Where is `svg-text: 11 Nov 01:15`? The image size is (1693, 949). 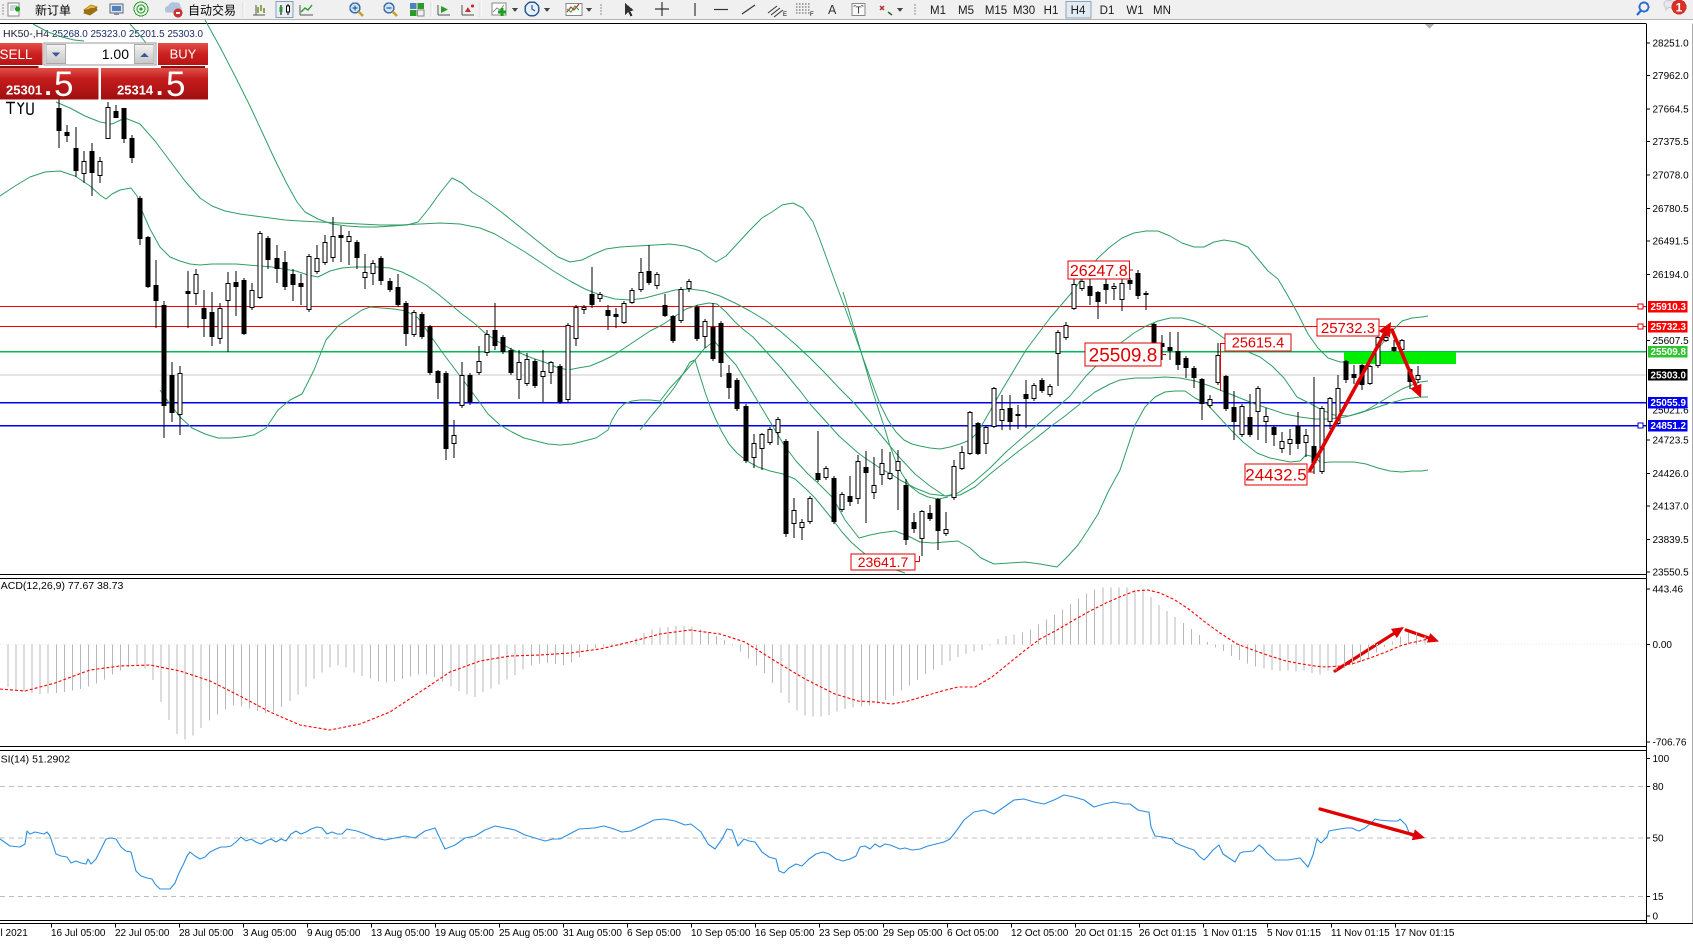 svg-text: 11 Nov 01:15 is located at coordinates (1360, 933).